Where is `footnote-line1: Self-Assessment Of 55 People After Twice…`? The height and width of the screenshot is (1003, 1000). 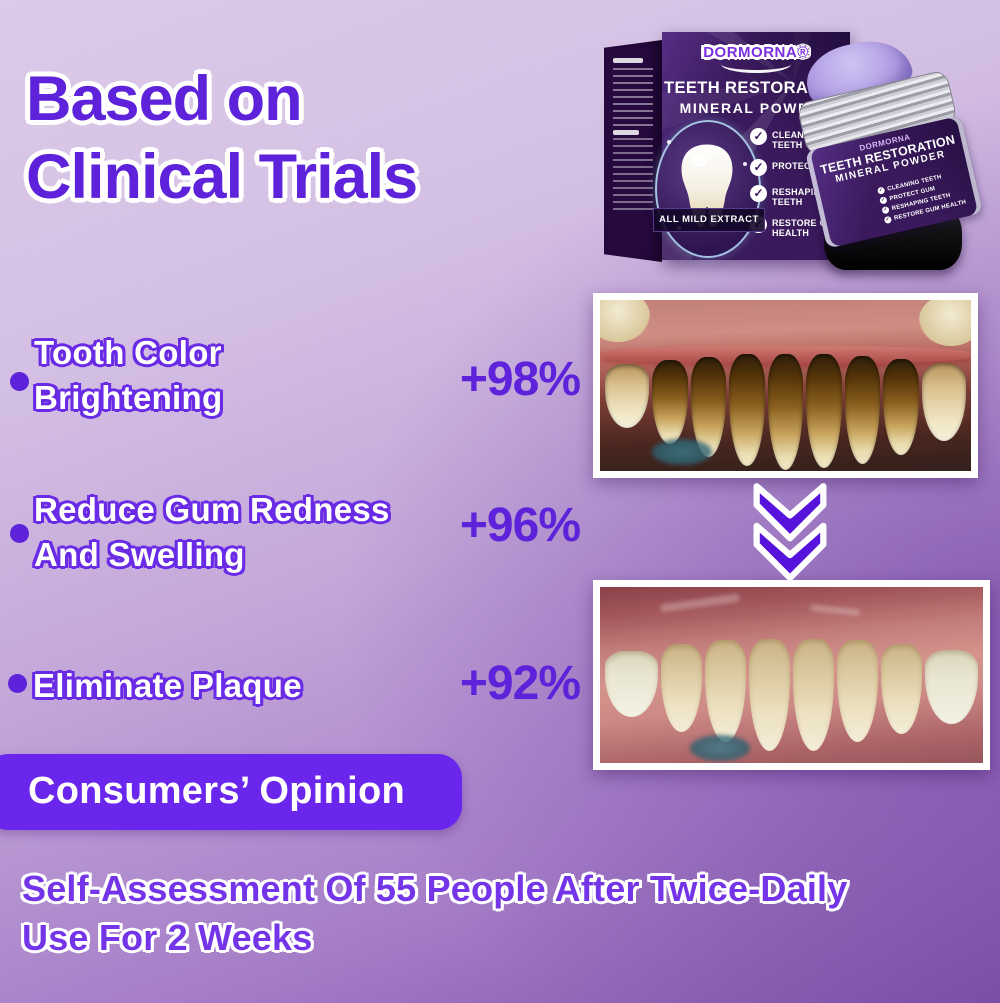 footnote-line1: Self-Assessment Of 55 People After Twice… is located at coordinates (435, 888).